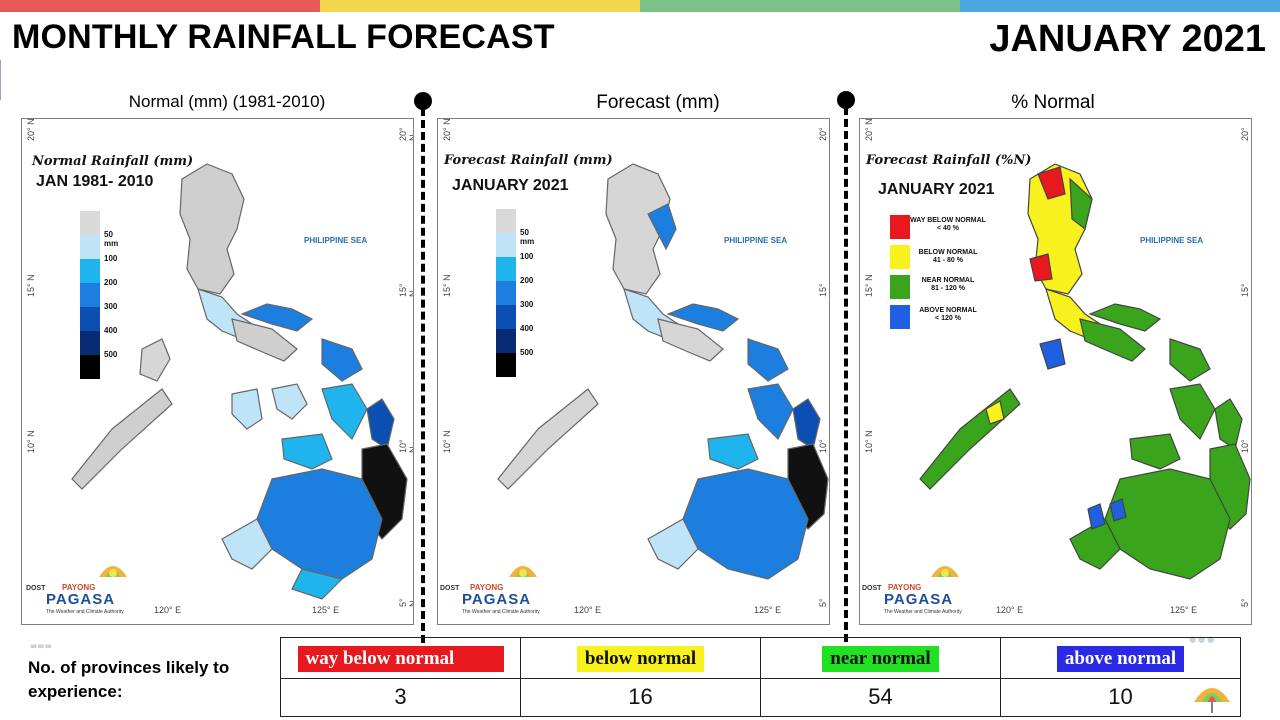 Image resolution: width=1280 pixels, height=720 pixels. Describe the element at coordinates (640, 697) in the screenshot. I see `count-below-normal: 16` at that location.